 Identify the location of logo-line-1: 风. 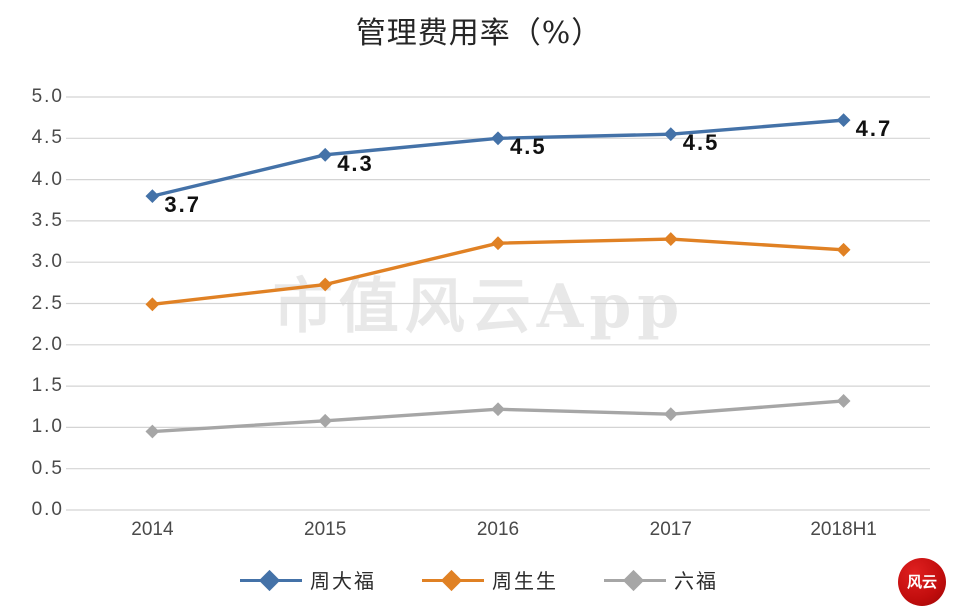
(914, 581).